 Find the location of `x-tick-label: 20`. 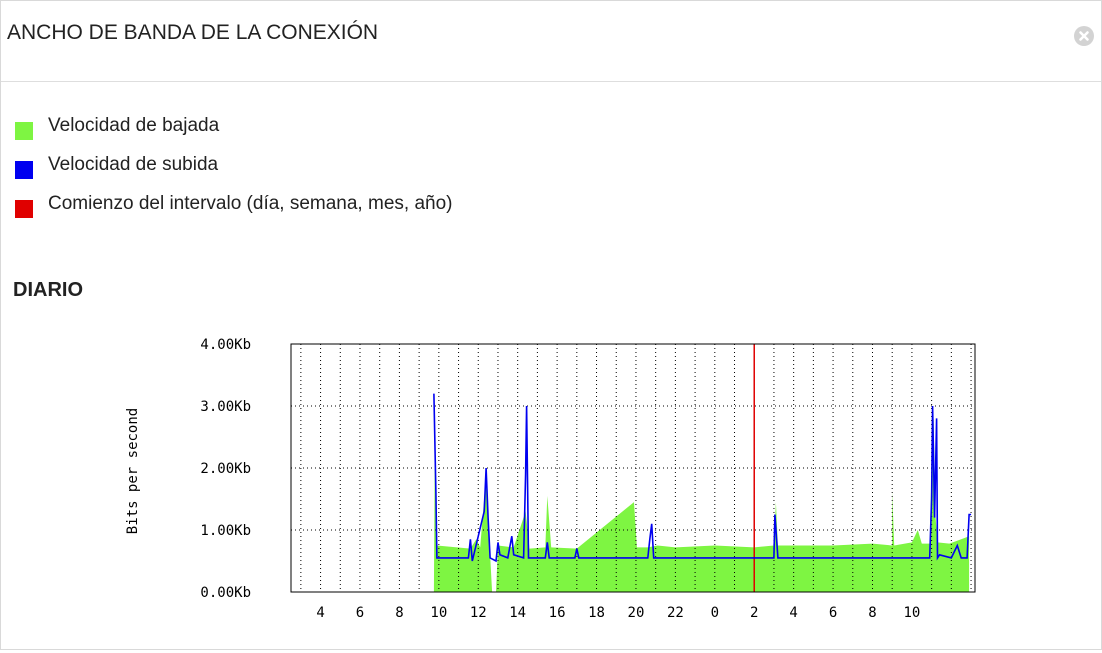

x-tick-label: 20 is located at coordinates (636, 613).